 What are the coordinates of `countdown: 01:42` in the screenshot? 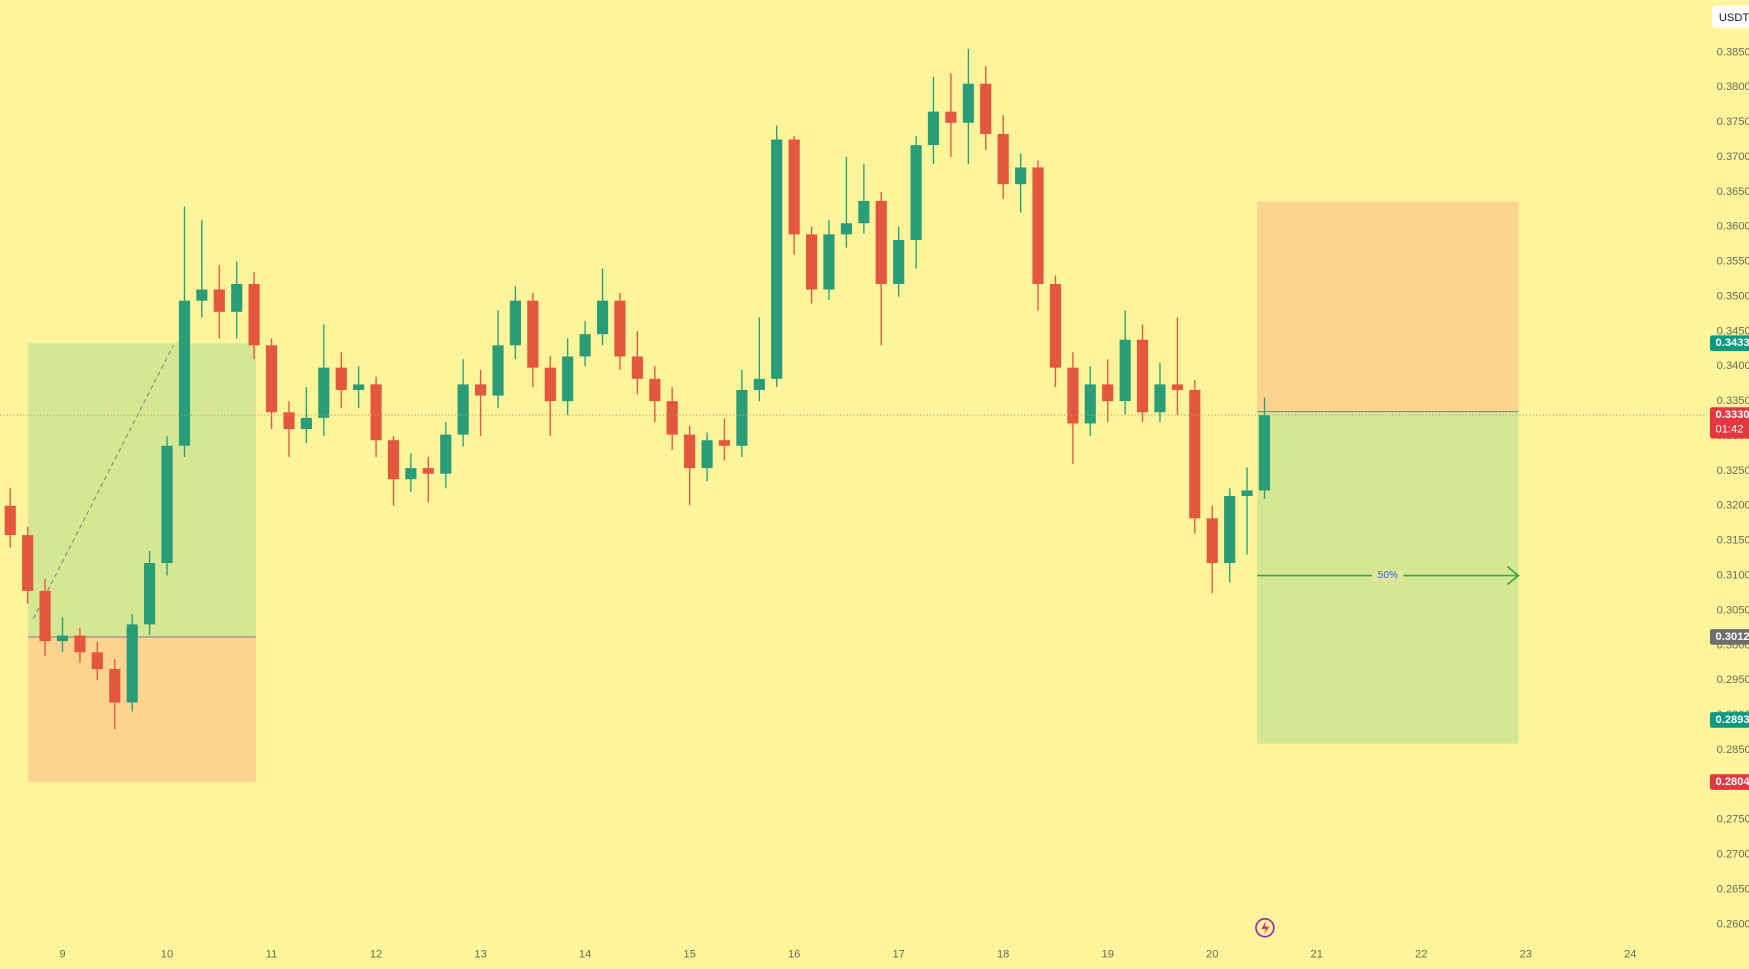 It's located at (1730, 430).